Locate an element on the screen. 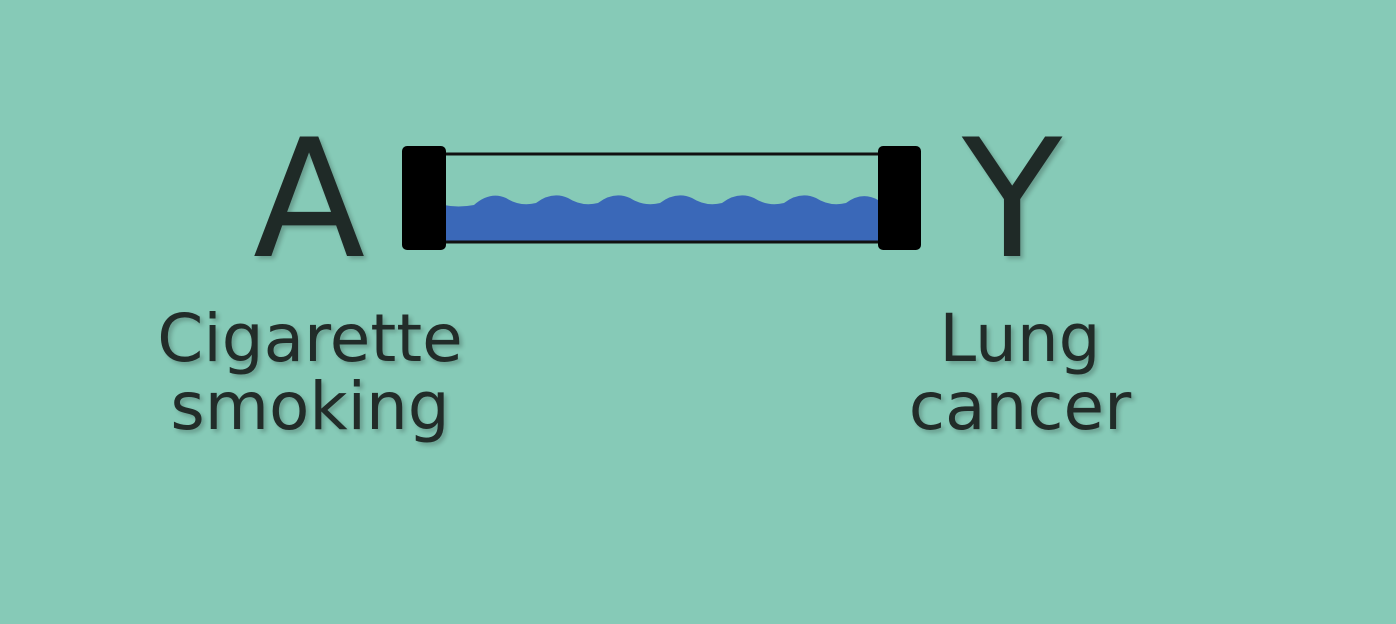 This screenshot has height=624, width=1396. pipe-right-cap is located at coordinates (899, 198).